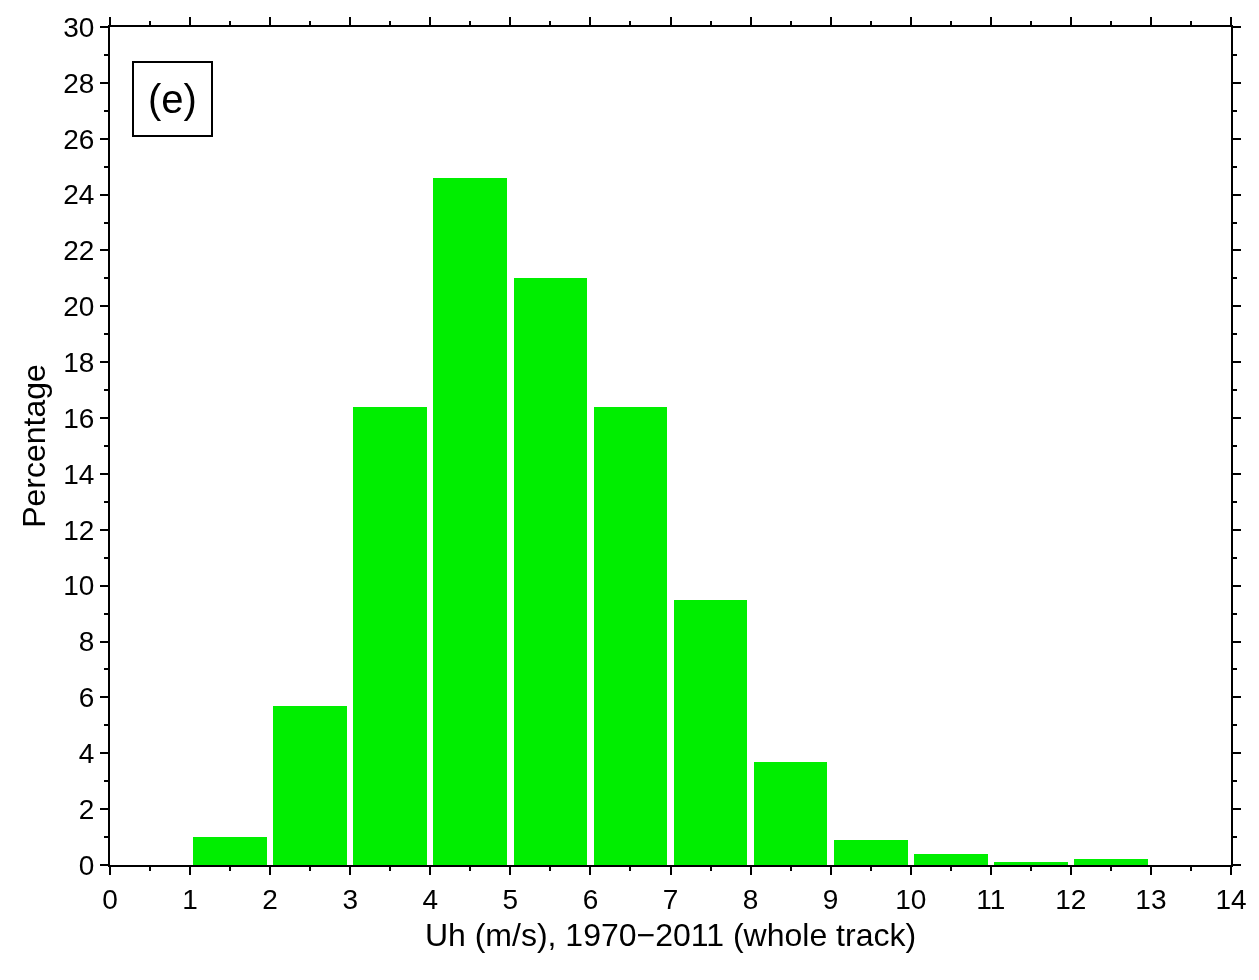  What do you see at coordinates (79, 139) in the screenshot?
I see `y-tick-label: 26` at bounding box center [79, 139].